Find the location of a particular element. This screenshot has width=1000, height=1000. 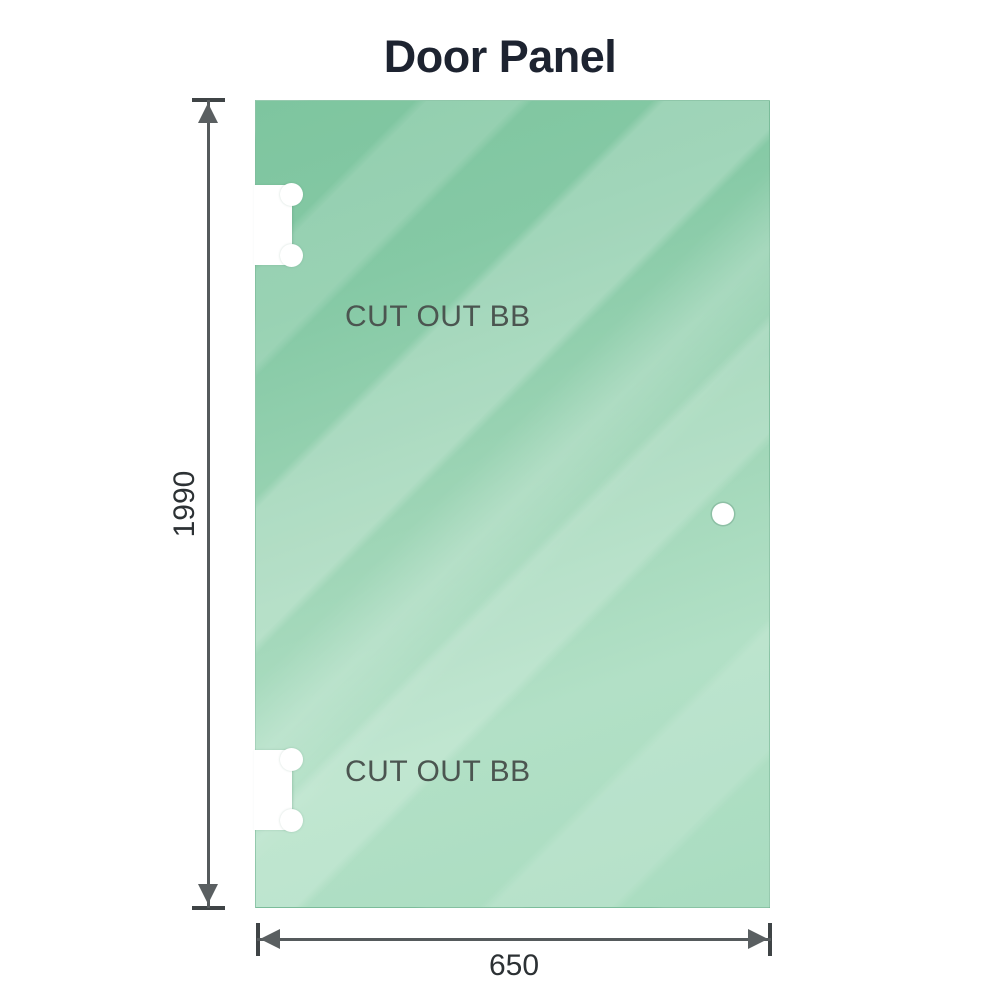

cutout-top-label: CUT OUT BB is located at coordinates (438, 316).